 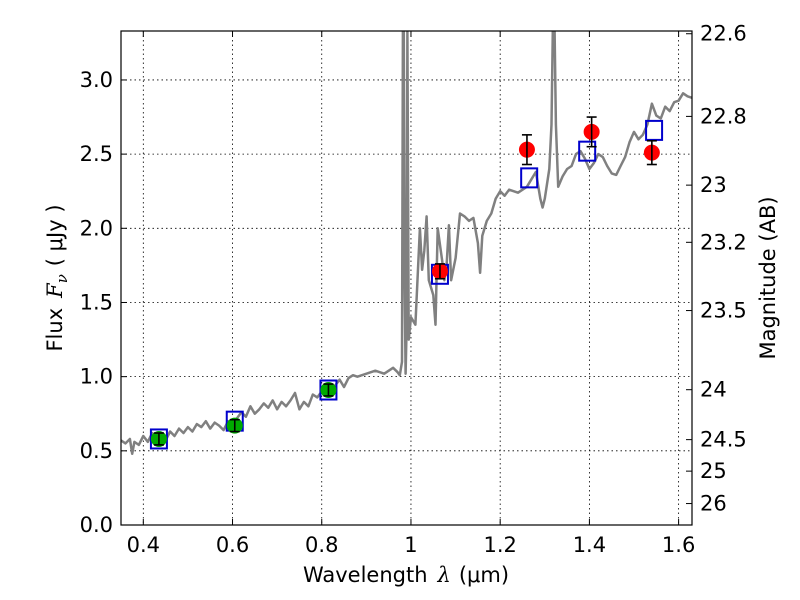 What do you see at coordinates (96, 154) in the screenshot?
I see `y-tick-label: 2.5` at bounding box center [96, 154].